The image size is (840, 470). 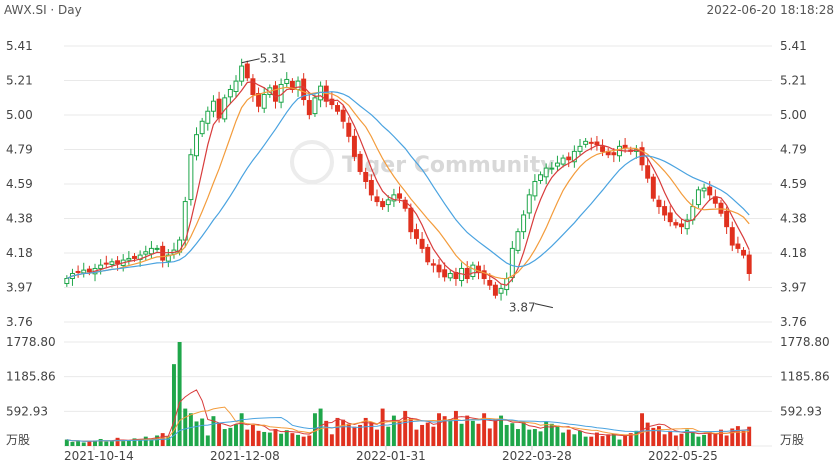 What do you see at coordinates (19, 81) in the screenshot?
I see `price-tick-label-left: 5.21` at bounding box center [19, 81].